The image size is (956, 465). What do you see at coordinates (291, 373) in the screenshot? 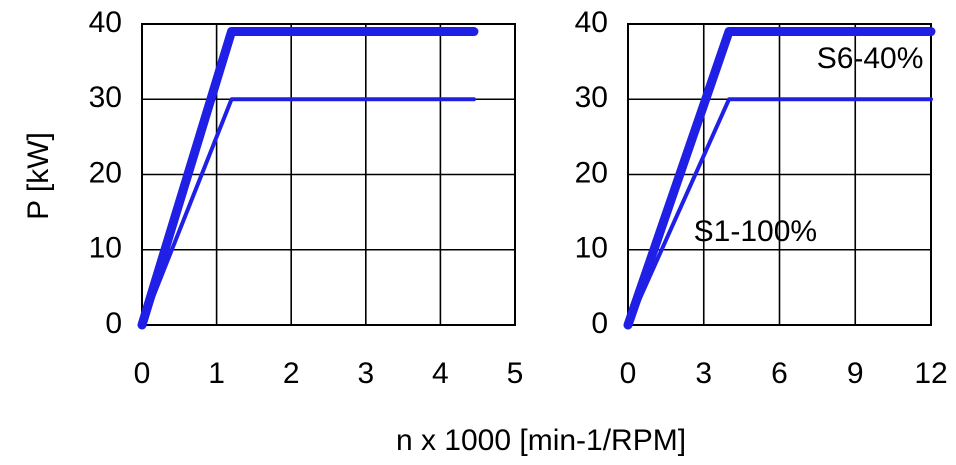
I see `x-tick-label: 2` at bounding box center [291, 373].